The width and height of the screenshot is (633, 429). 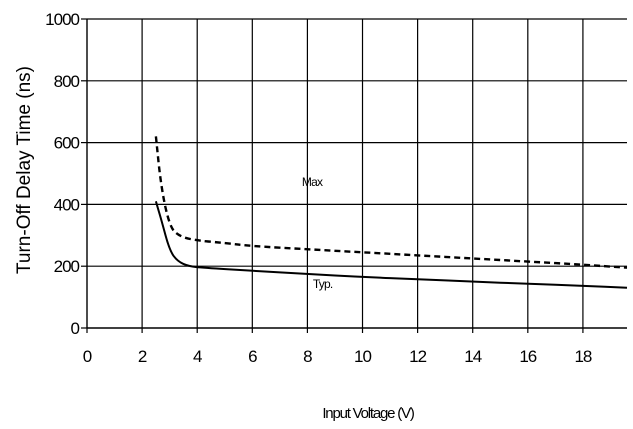 What do you see at coordinates (252, 356) in the screenshot?
I see `x-tick-label: 6` at bounding box center [252, 356].